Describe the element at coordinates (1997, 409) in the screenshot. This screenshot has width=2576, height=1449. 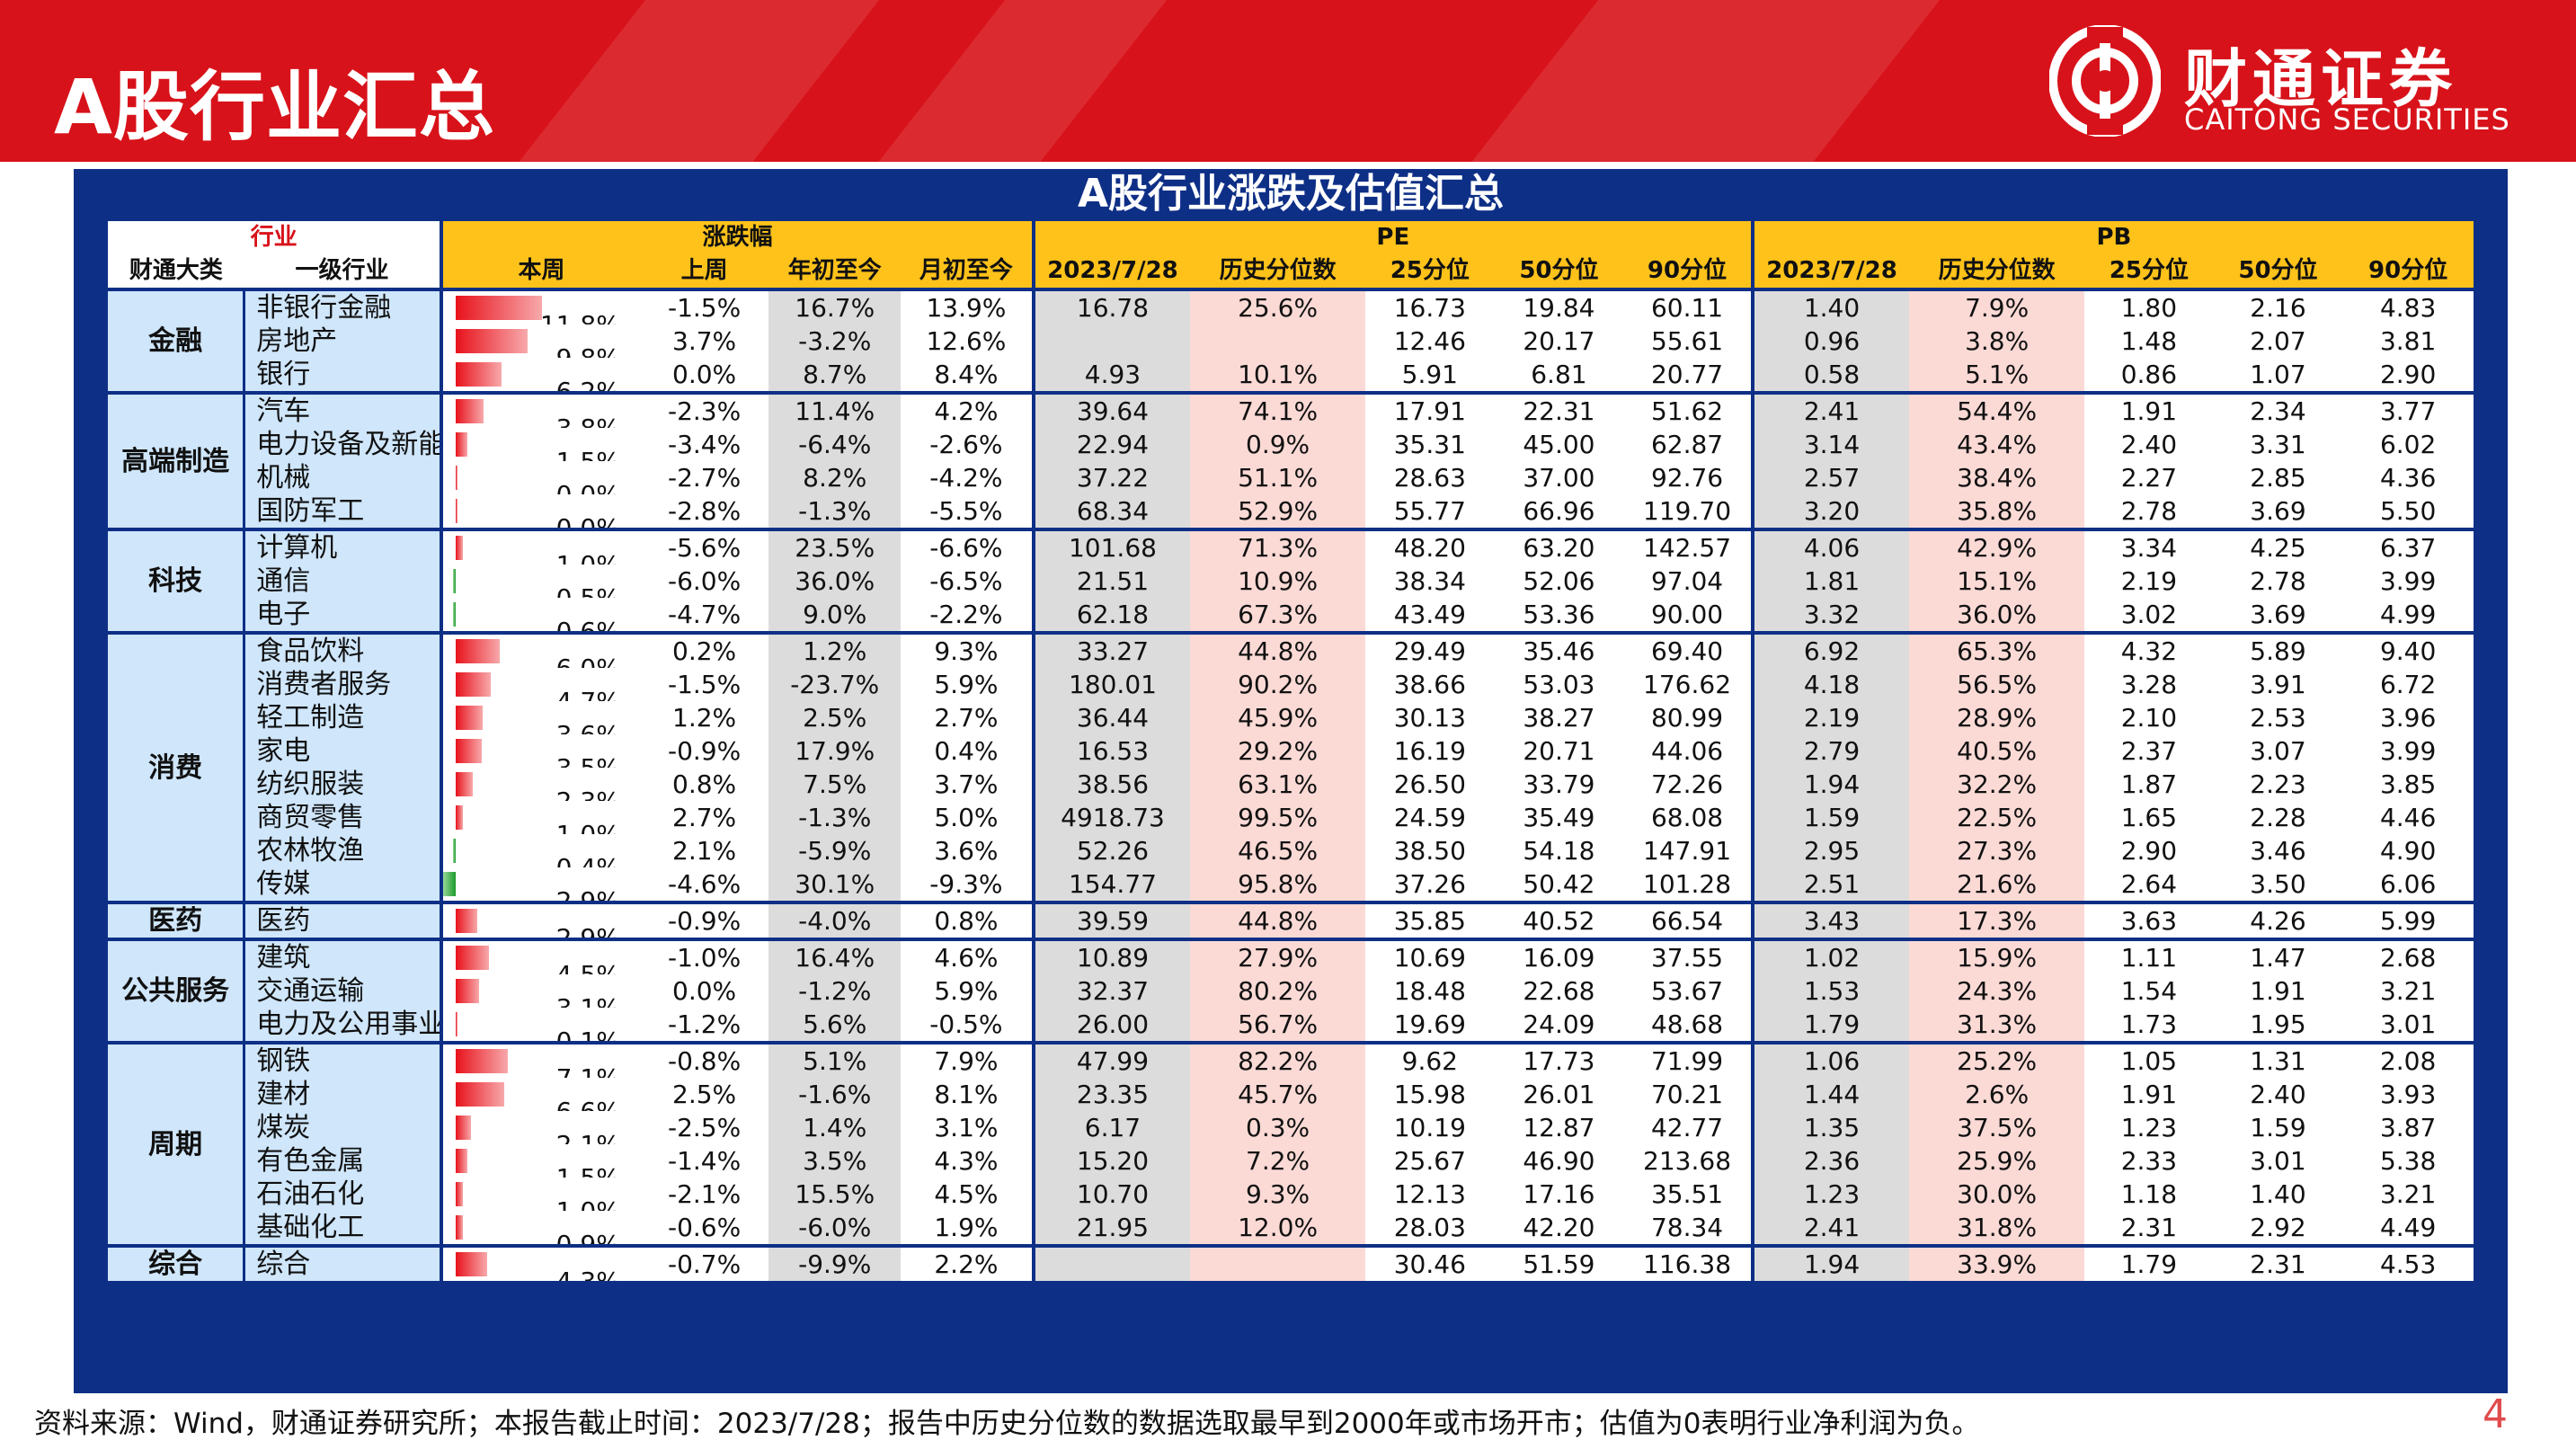
I see `pb-percentile-cell: 54.4%` at that location.